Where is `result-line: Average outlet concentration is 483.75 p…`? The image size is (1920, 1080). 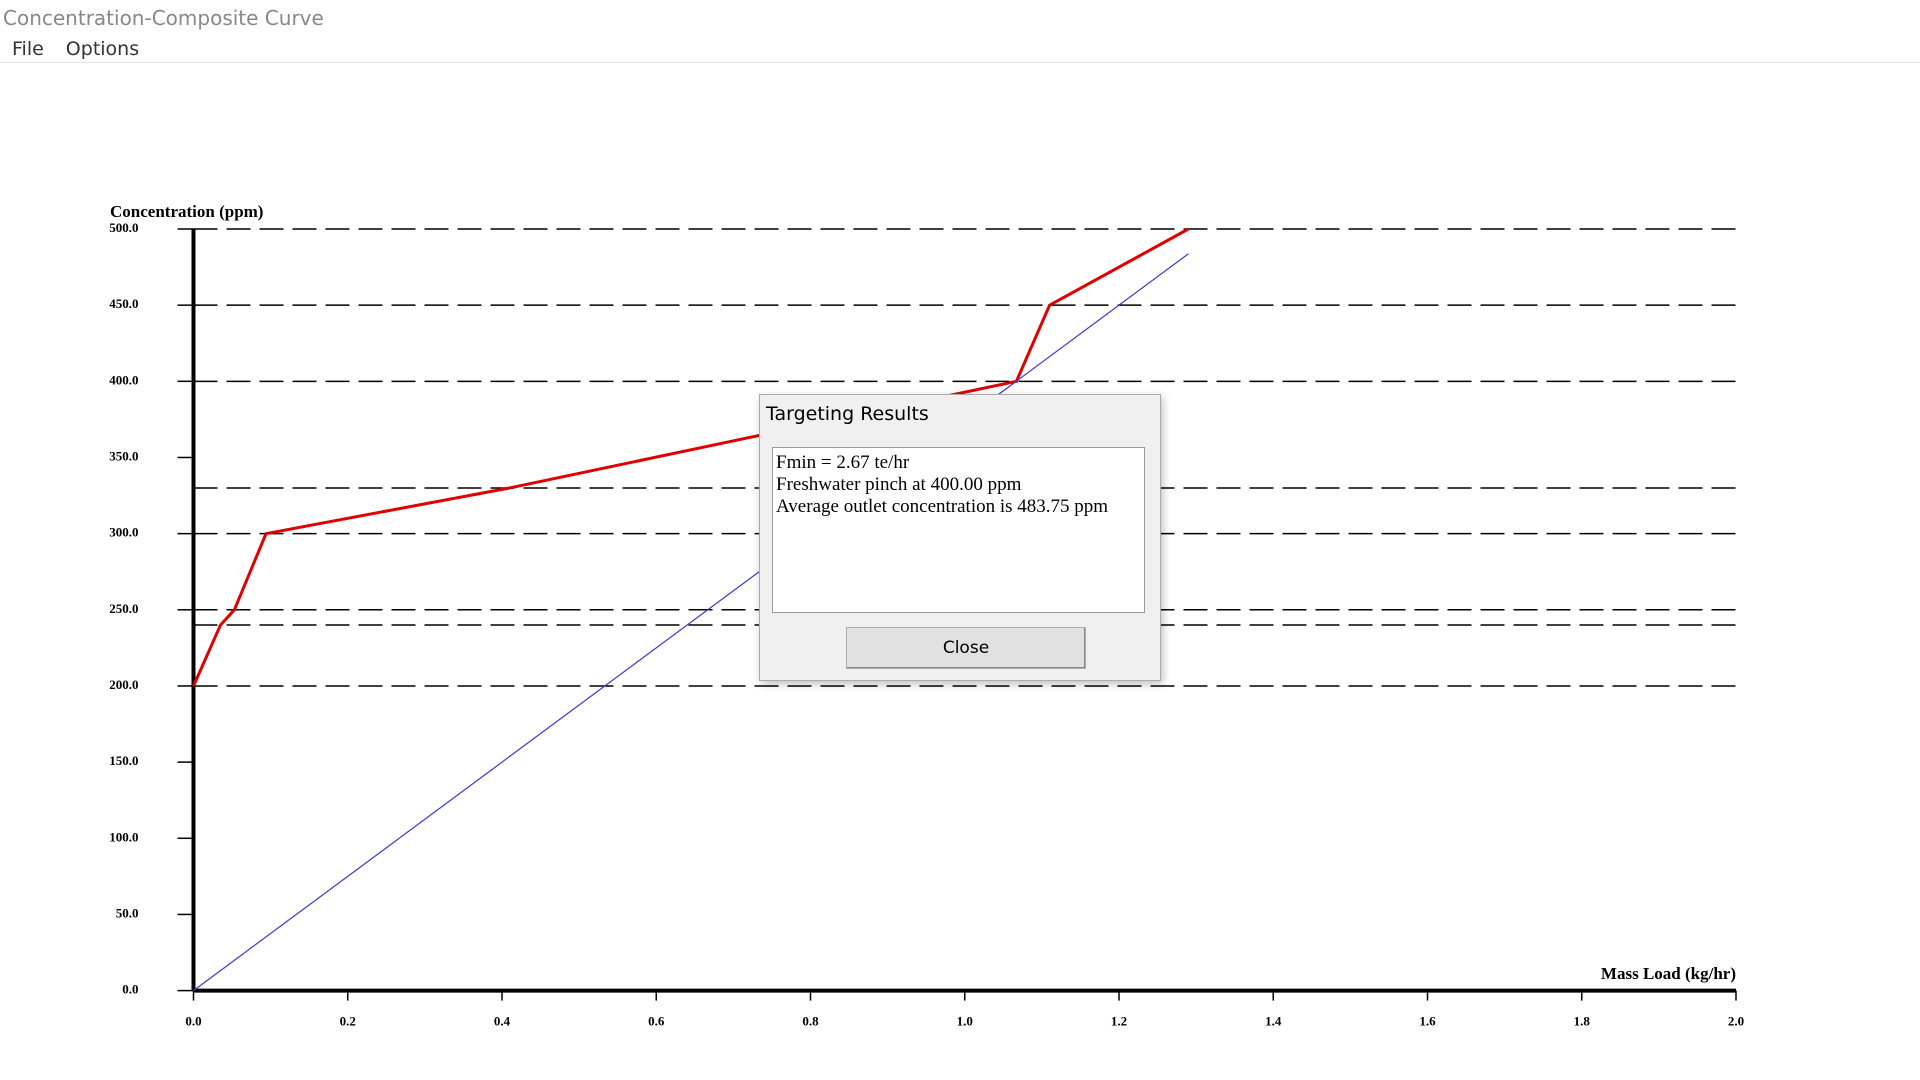
result-line: Average outlet concentration is 483.75 p… is located at coordinates (942, 506).